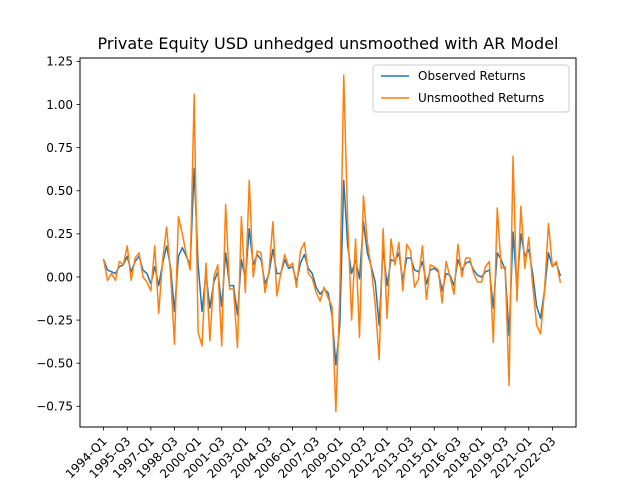 Image resolution: width=640 pixels, height=480 pixels. I want to click on legend-label-unsmoothed-returns: Unsmoothed Returns, so click(481, 98).